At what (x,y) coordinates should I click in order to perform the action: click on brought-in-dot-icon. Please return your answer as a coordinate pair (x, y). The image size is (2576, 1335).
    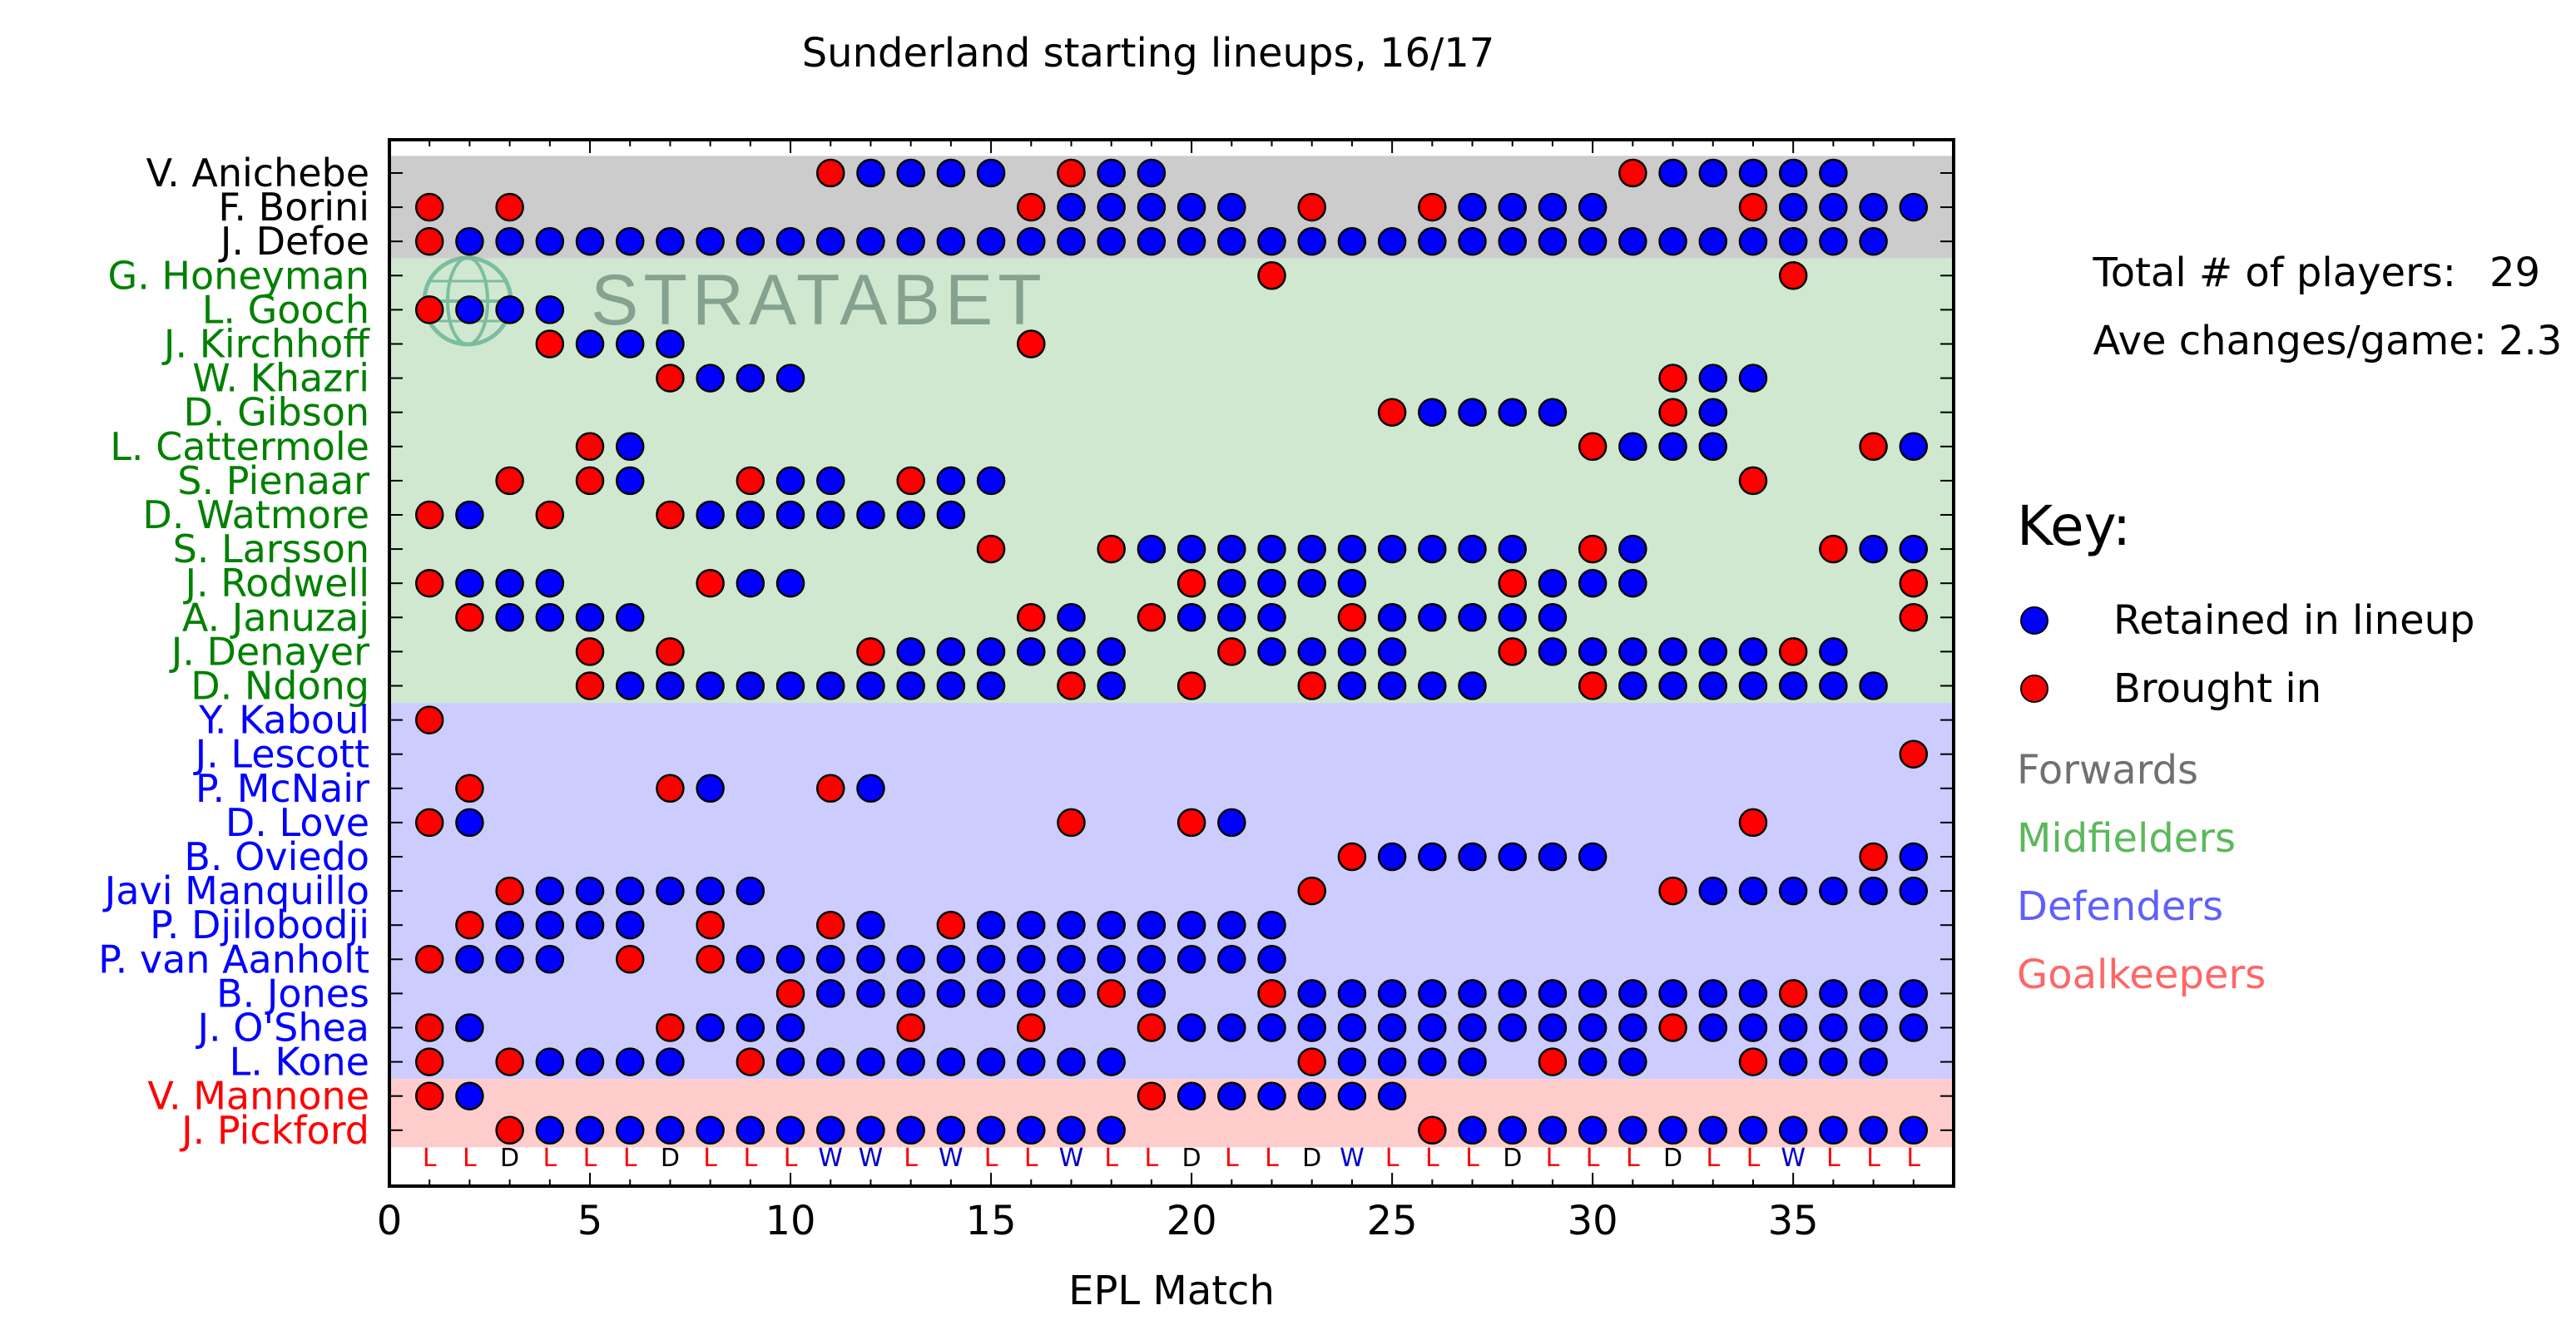
    Looking at the image, I should click on (2034, 689).